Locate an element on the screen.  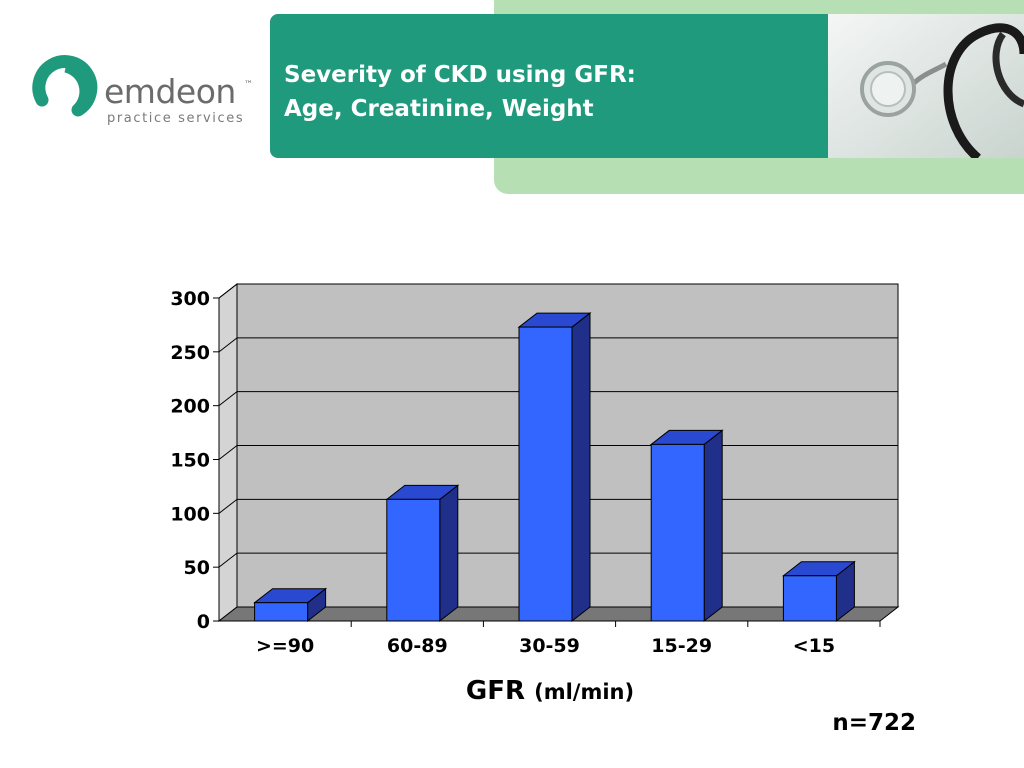
logo-brand-text: emdeon is located at coordinates (170, 91).